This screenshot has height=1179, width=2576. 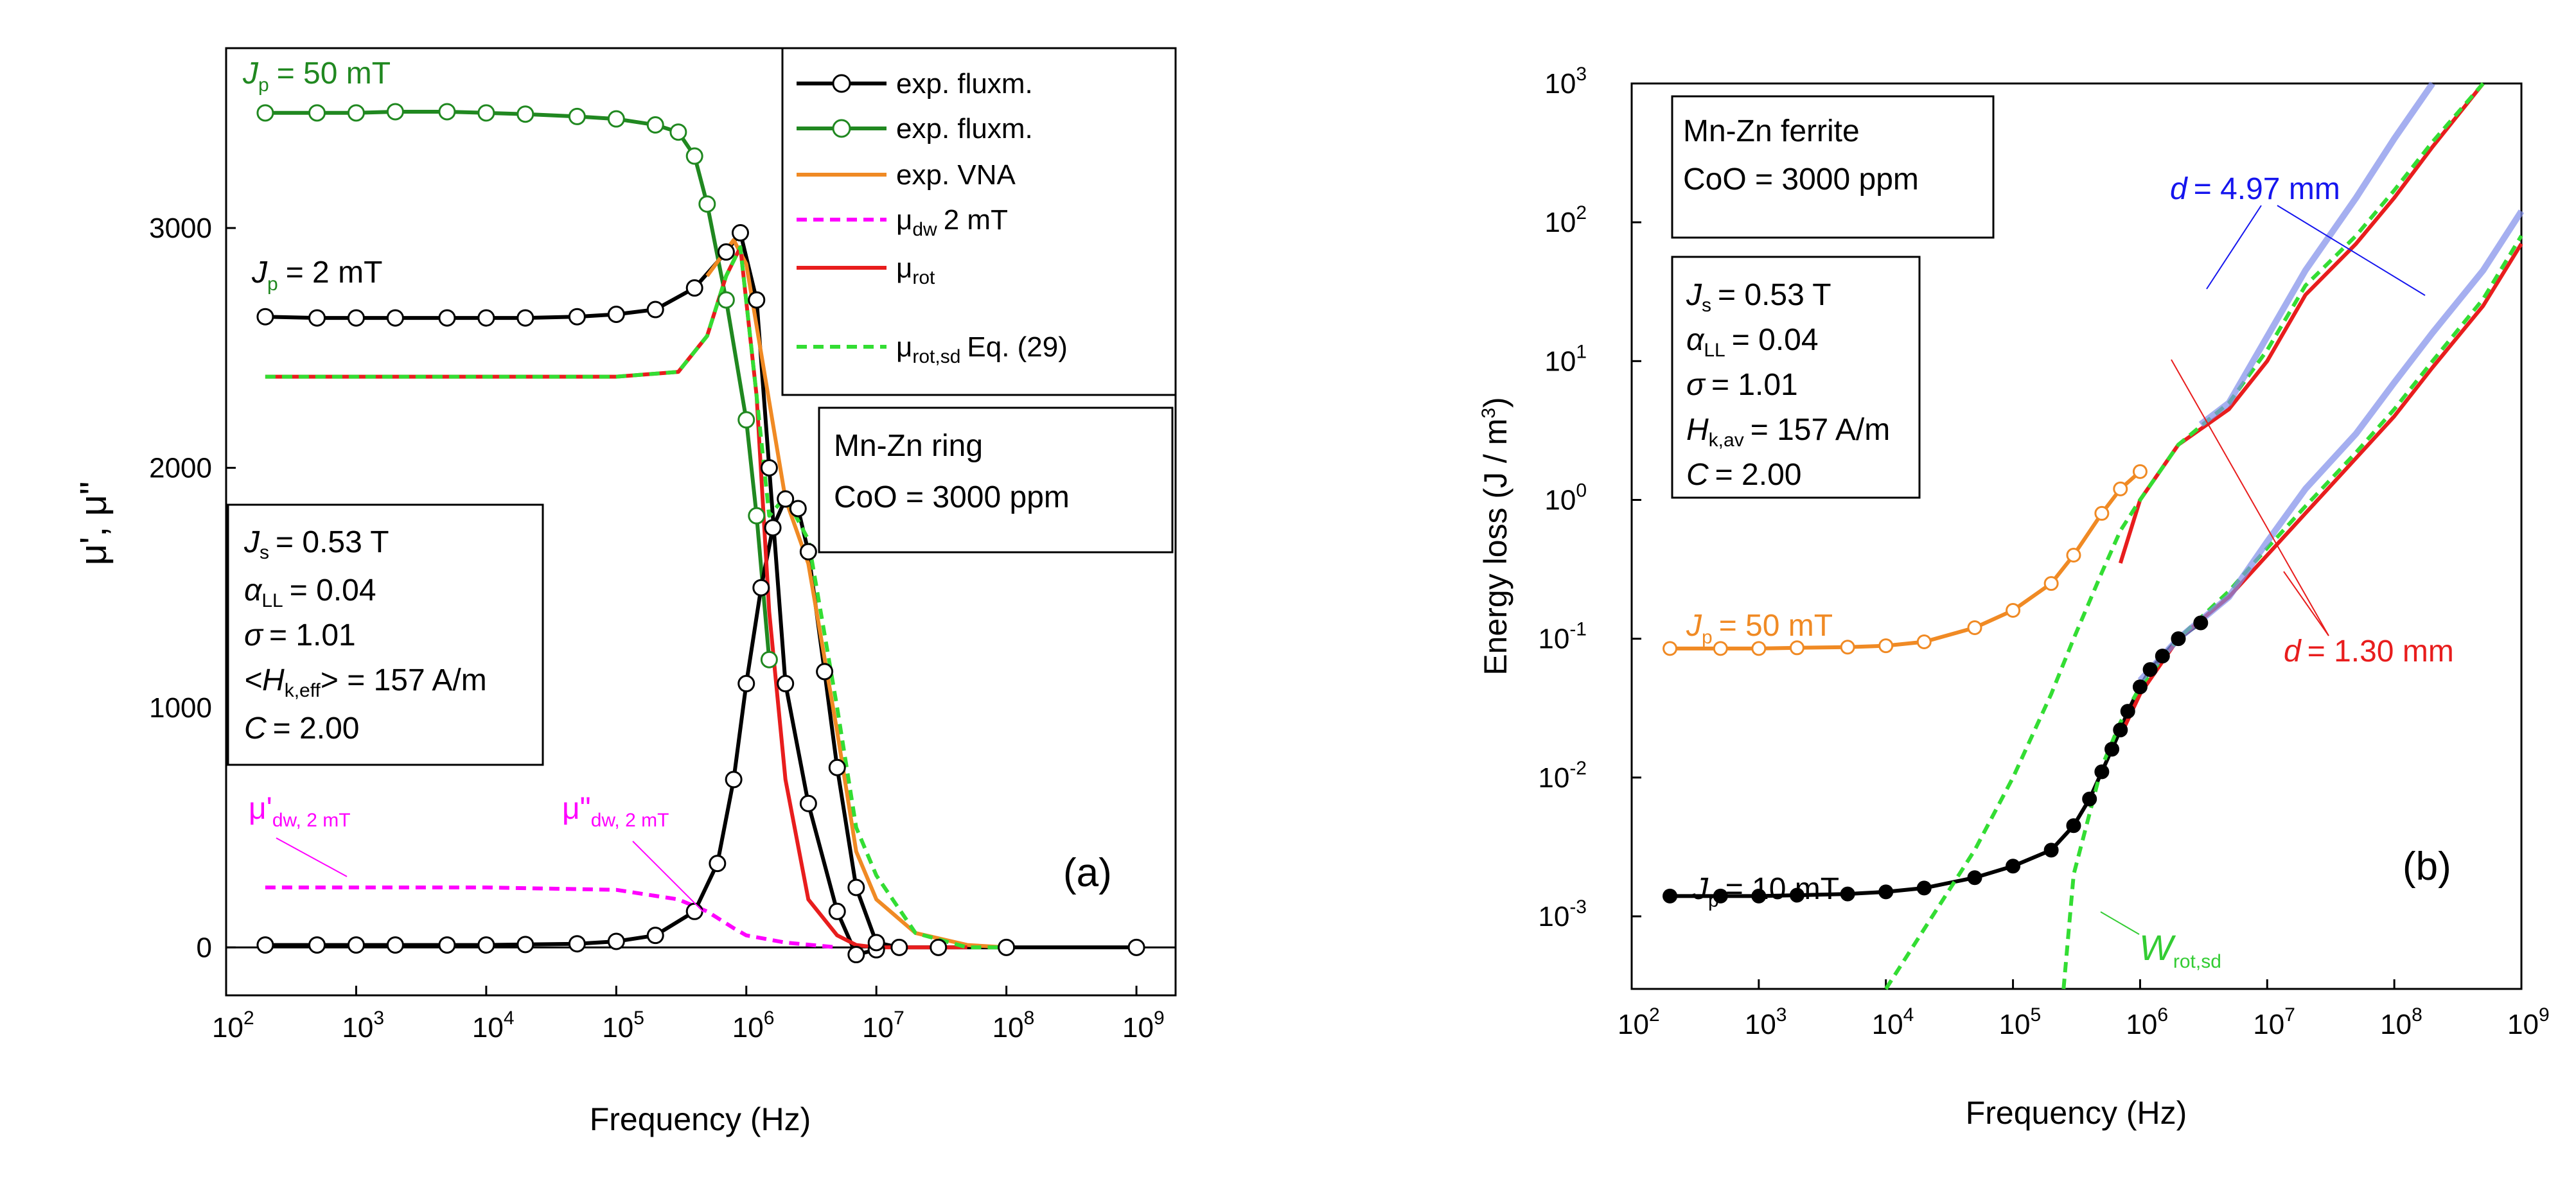 What do you see at coordinates (301, 729) in the screenshot?
I see `panel-a-param-c: C = 2.00` at bounding box center [301, 729].